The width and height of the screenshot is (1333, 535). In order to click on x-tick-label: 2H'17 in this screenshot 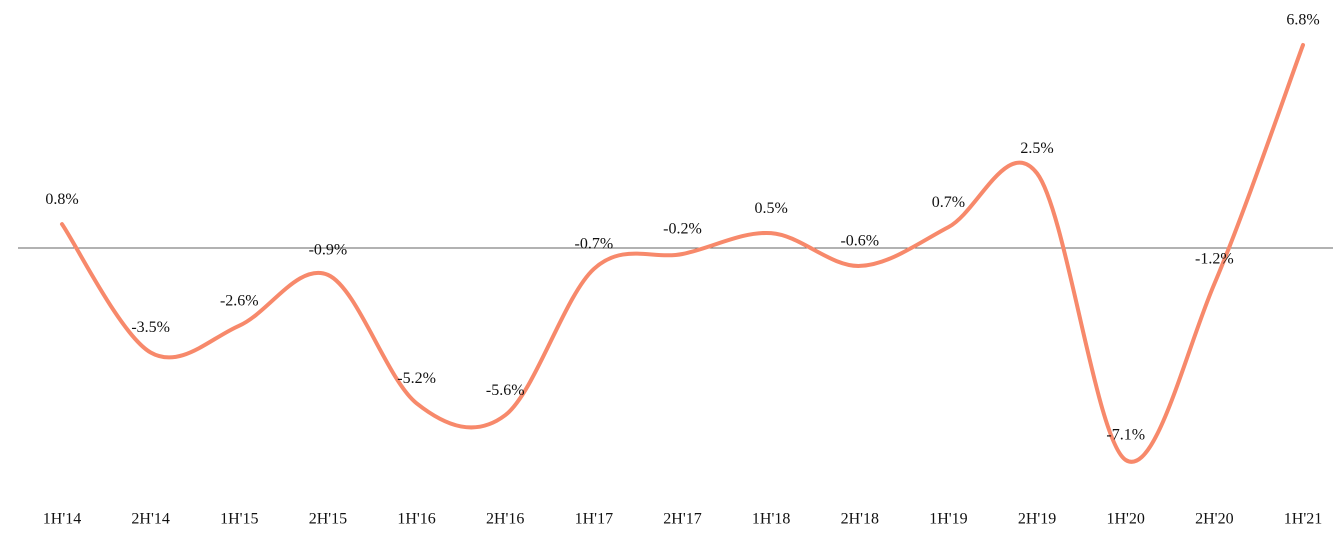, I will do `click(682, 519)`.